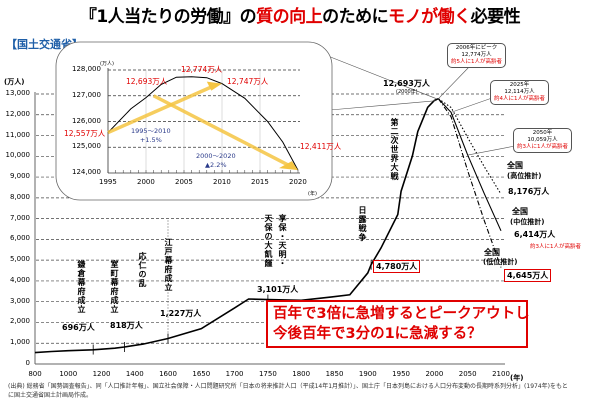 The height and width of the screenshot is (408, 600). Describe the element at coordinates (397, 266) in the screenshot. I see `label-4780: 4,780万人` at that location.